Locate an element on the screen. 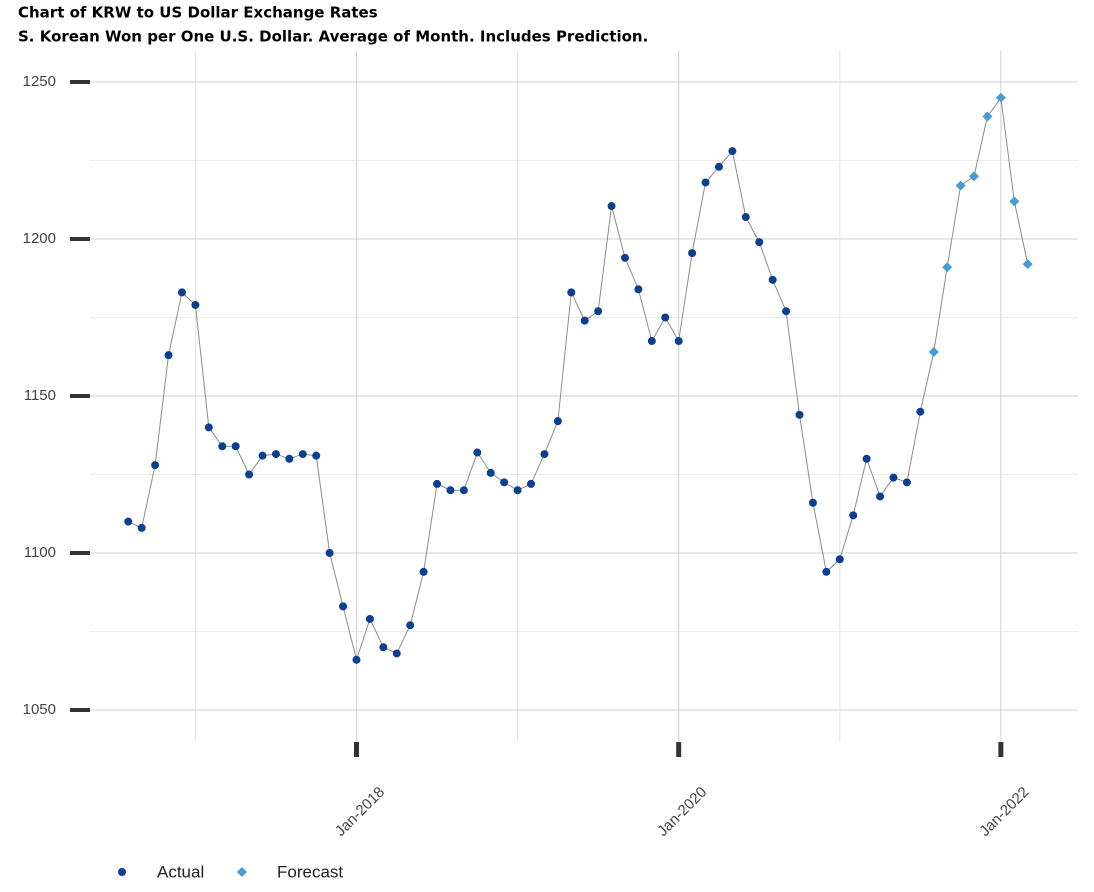 This screenshot has height=892, width=1094. chart-title: Chart of KRW to US Dollar Exchange Rates is located at coordinates (198, 13).